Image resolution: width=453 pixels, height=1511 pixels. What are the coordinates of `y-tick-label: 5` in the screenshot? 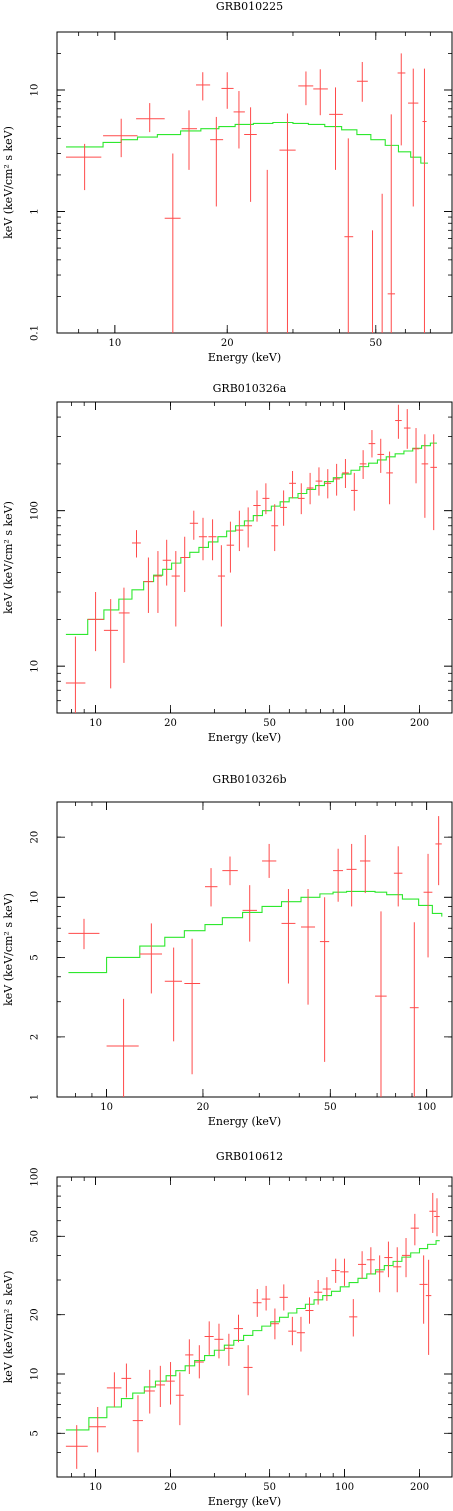 It's located at (35, 957).